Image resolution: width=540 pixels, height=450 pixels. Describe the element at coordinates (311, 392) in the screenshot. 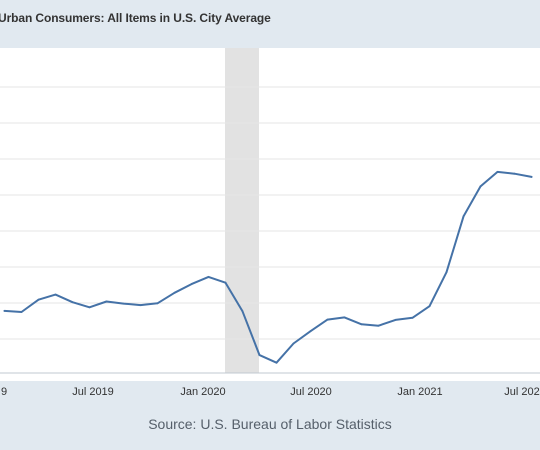

I see `x-tick-label: Jul 2020` at that location.